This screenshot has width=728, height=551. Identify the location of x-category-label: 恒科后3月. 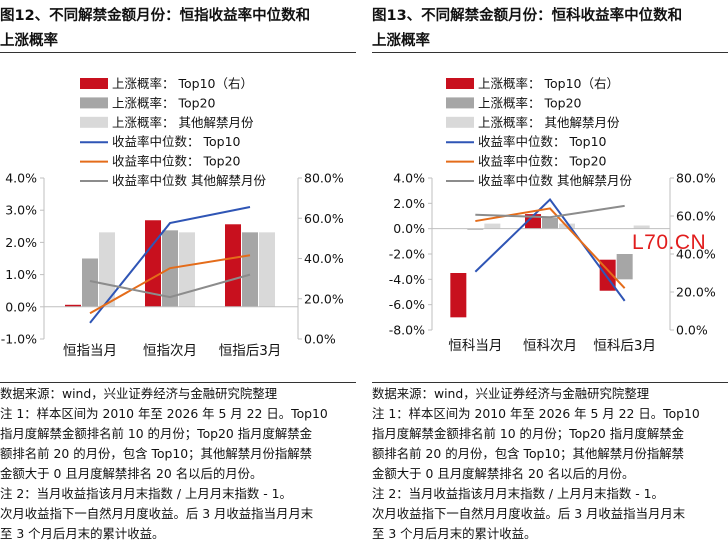
(624, 346).